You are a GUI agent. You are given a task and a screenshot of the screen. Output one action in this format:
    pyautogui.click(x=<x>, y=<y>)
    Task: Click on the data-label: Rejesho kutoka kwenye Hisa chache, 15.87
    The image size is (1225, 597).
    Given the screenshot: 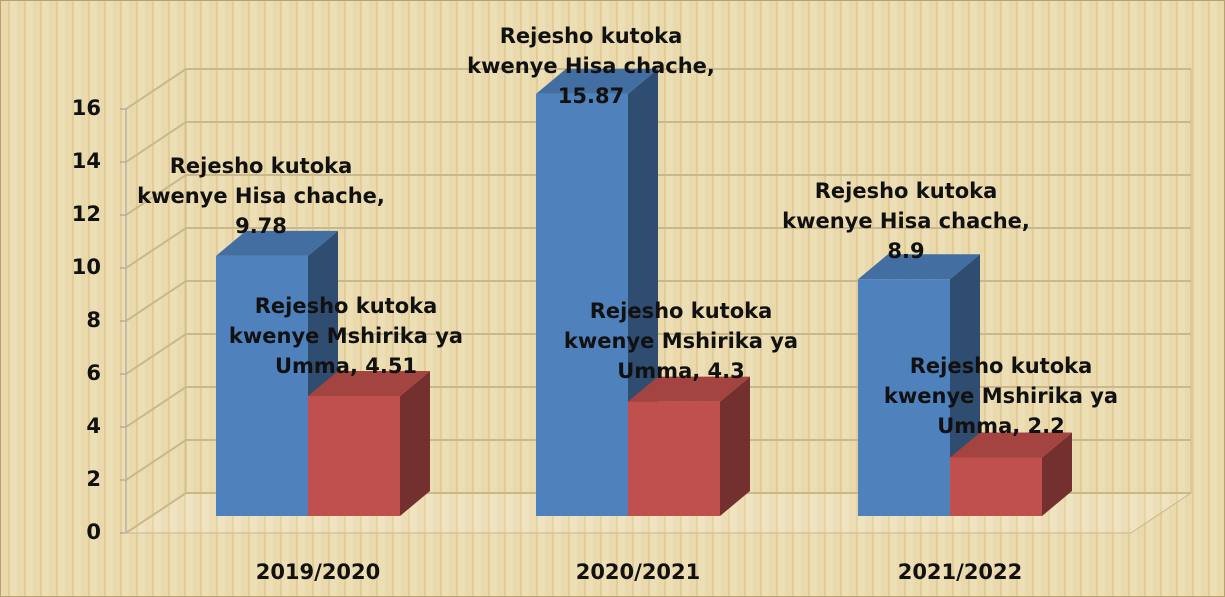 What is the action you would take?
    pyautogui.click(x=591, y=66)
    